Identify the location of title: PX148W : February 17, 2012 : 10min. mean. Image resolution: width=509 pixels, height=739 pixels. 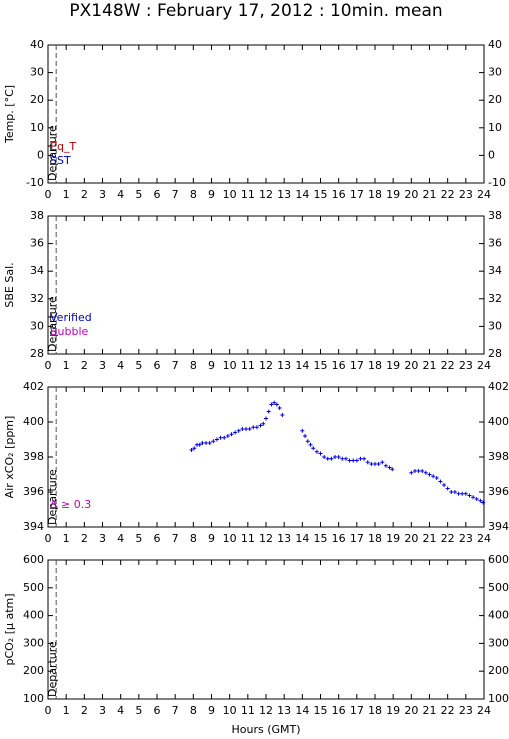
(255, 11).